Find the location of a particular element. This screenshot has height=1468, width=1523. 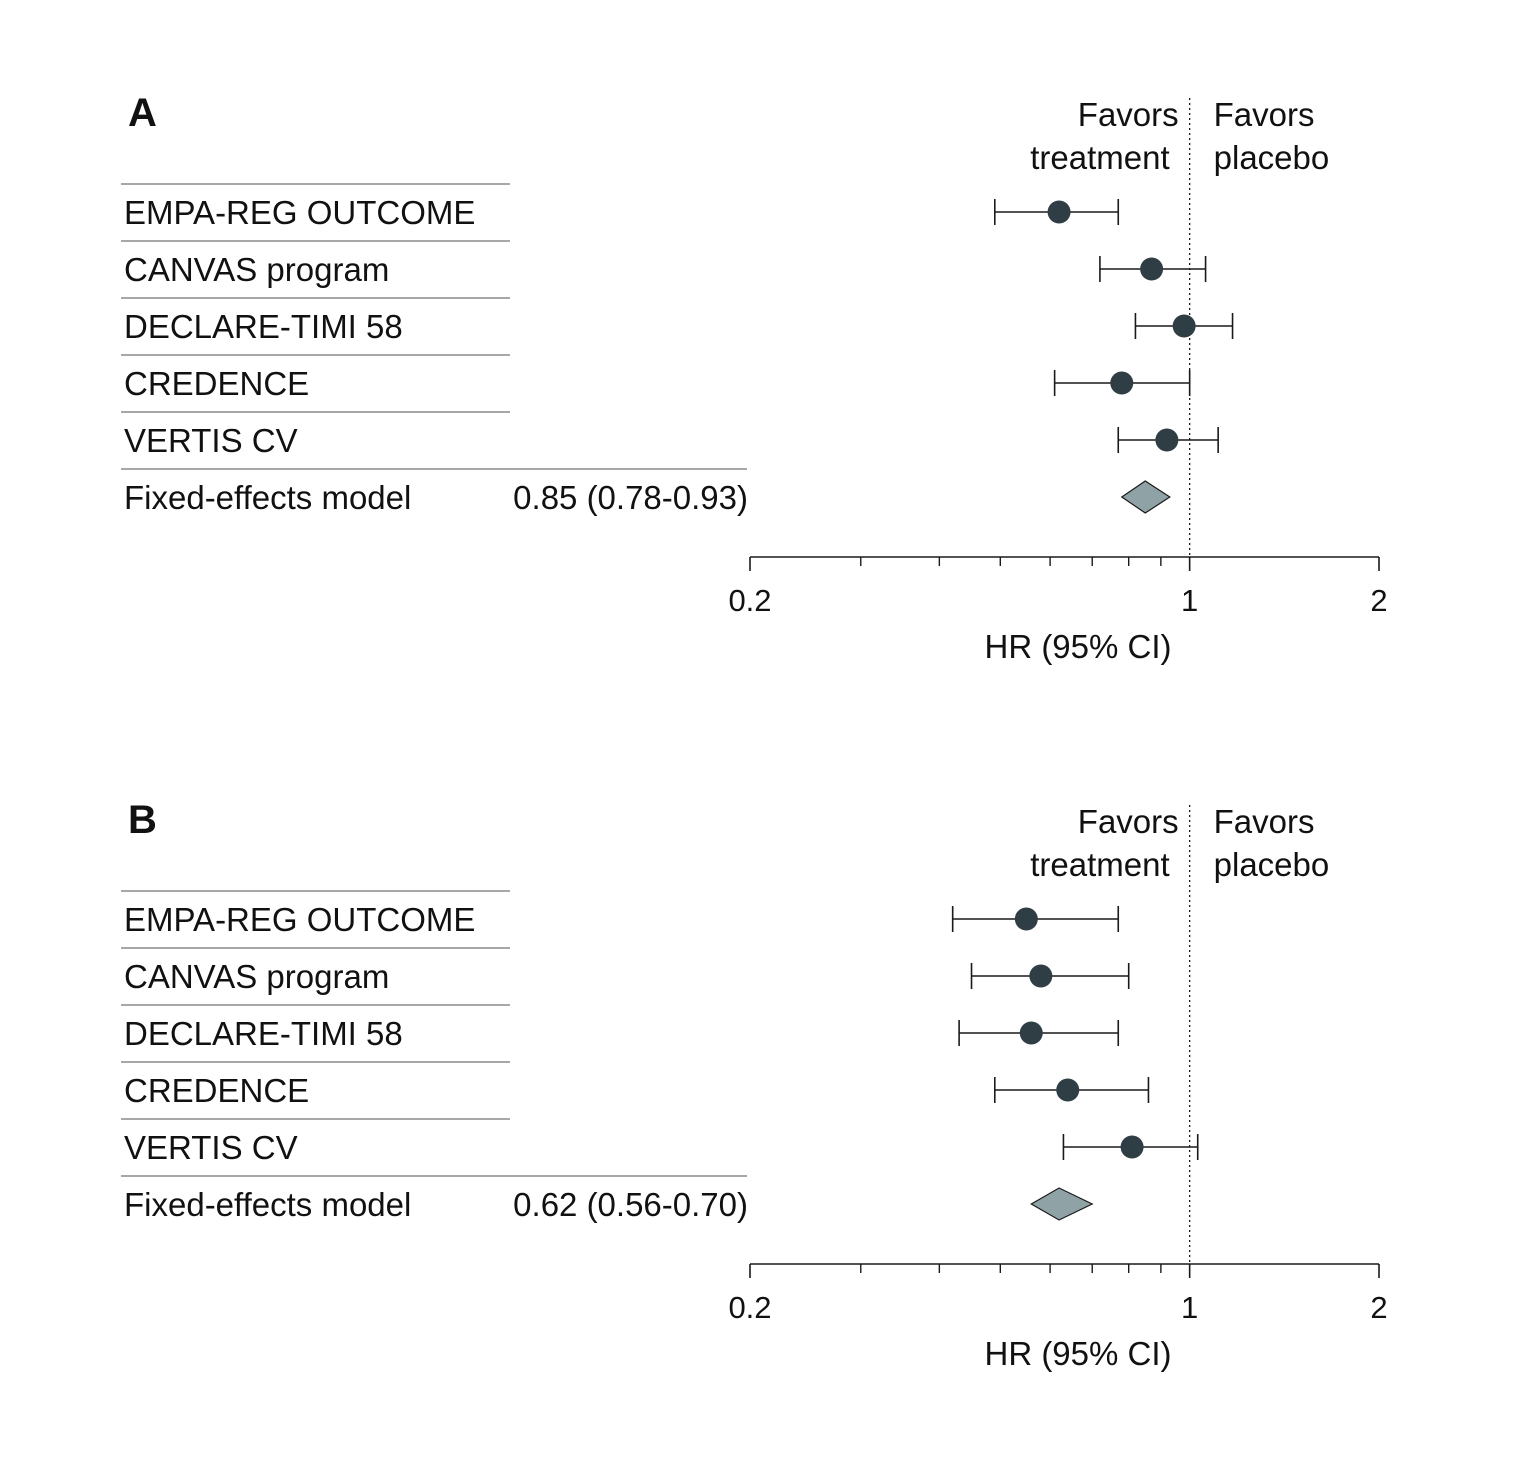

panel-label: A is located at coordinates (142, 113).